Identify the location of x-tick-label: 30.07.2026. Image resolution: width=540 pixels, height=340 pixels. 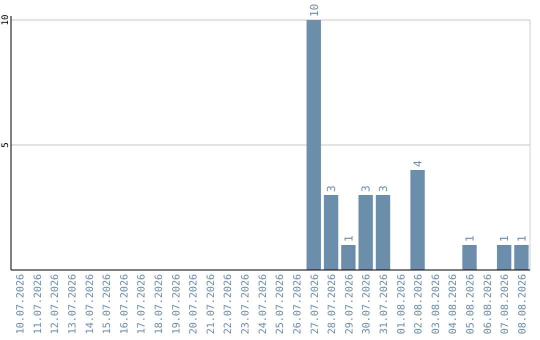
(367, 304).